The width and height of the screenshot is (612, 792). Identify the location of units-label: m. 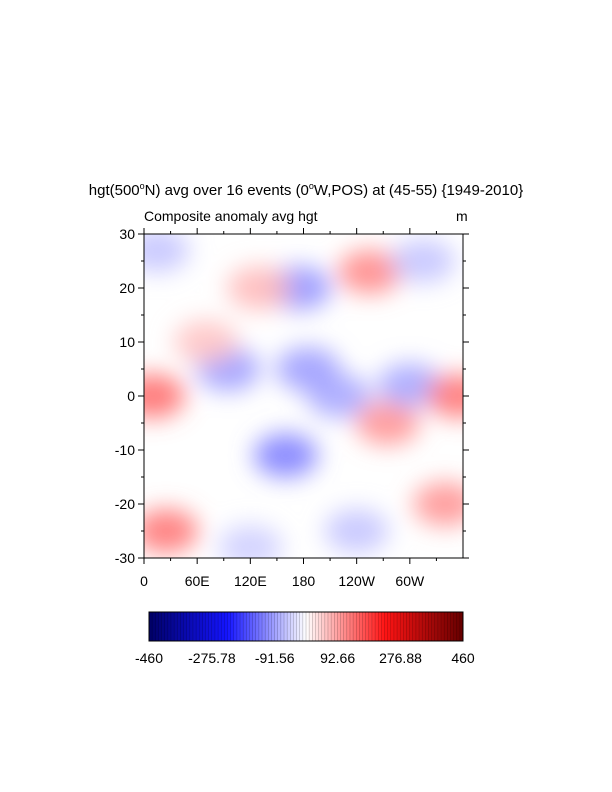
(462, 216).